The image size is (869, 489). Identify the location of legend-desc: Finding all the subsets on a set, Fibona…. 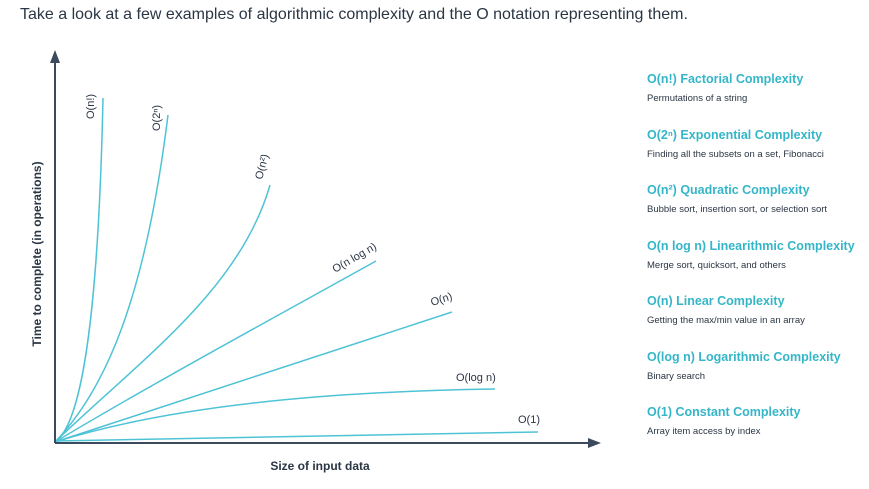
(735, 154).